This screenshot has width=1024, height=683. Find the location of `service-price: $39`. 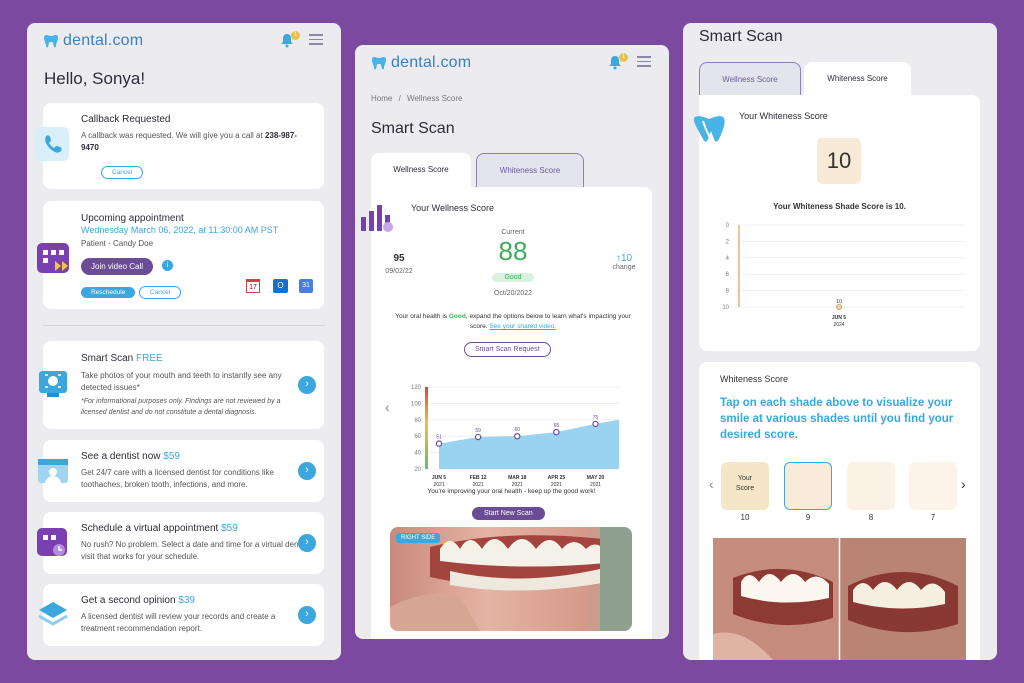

service-price: $39 is located at coordinates (186, 600).